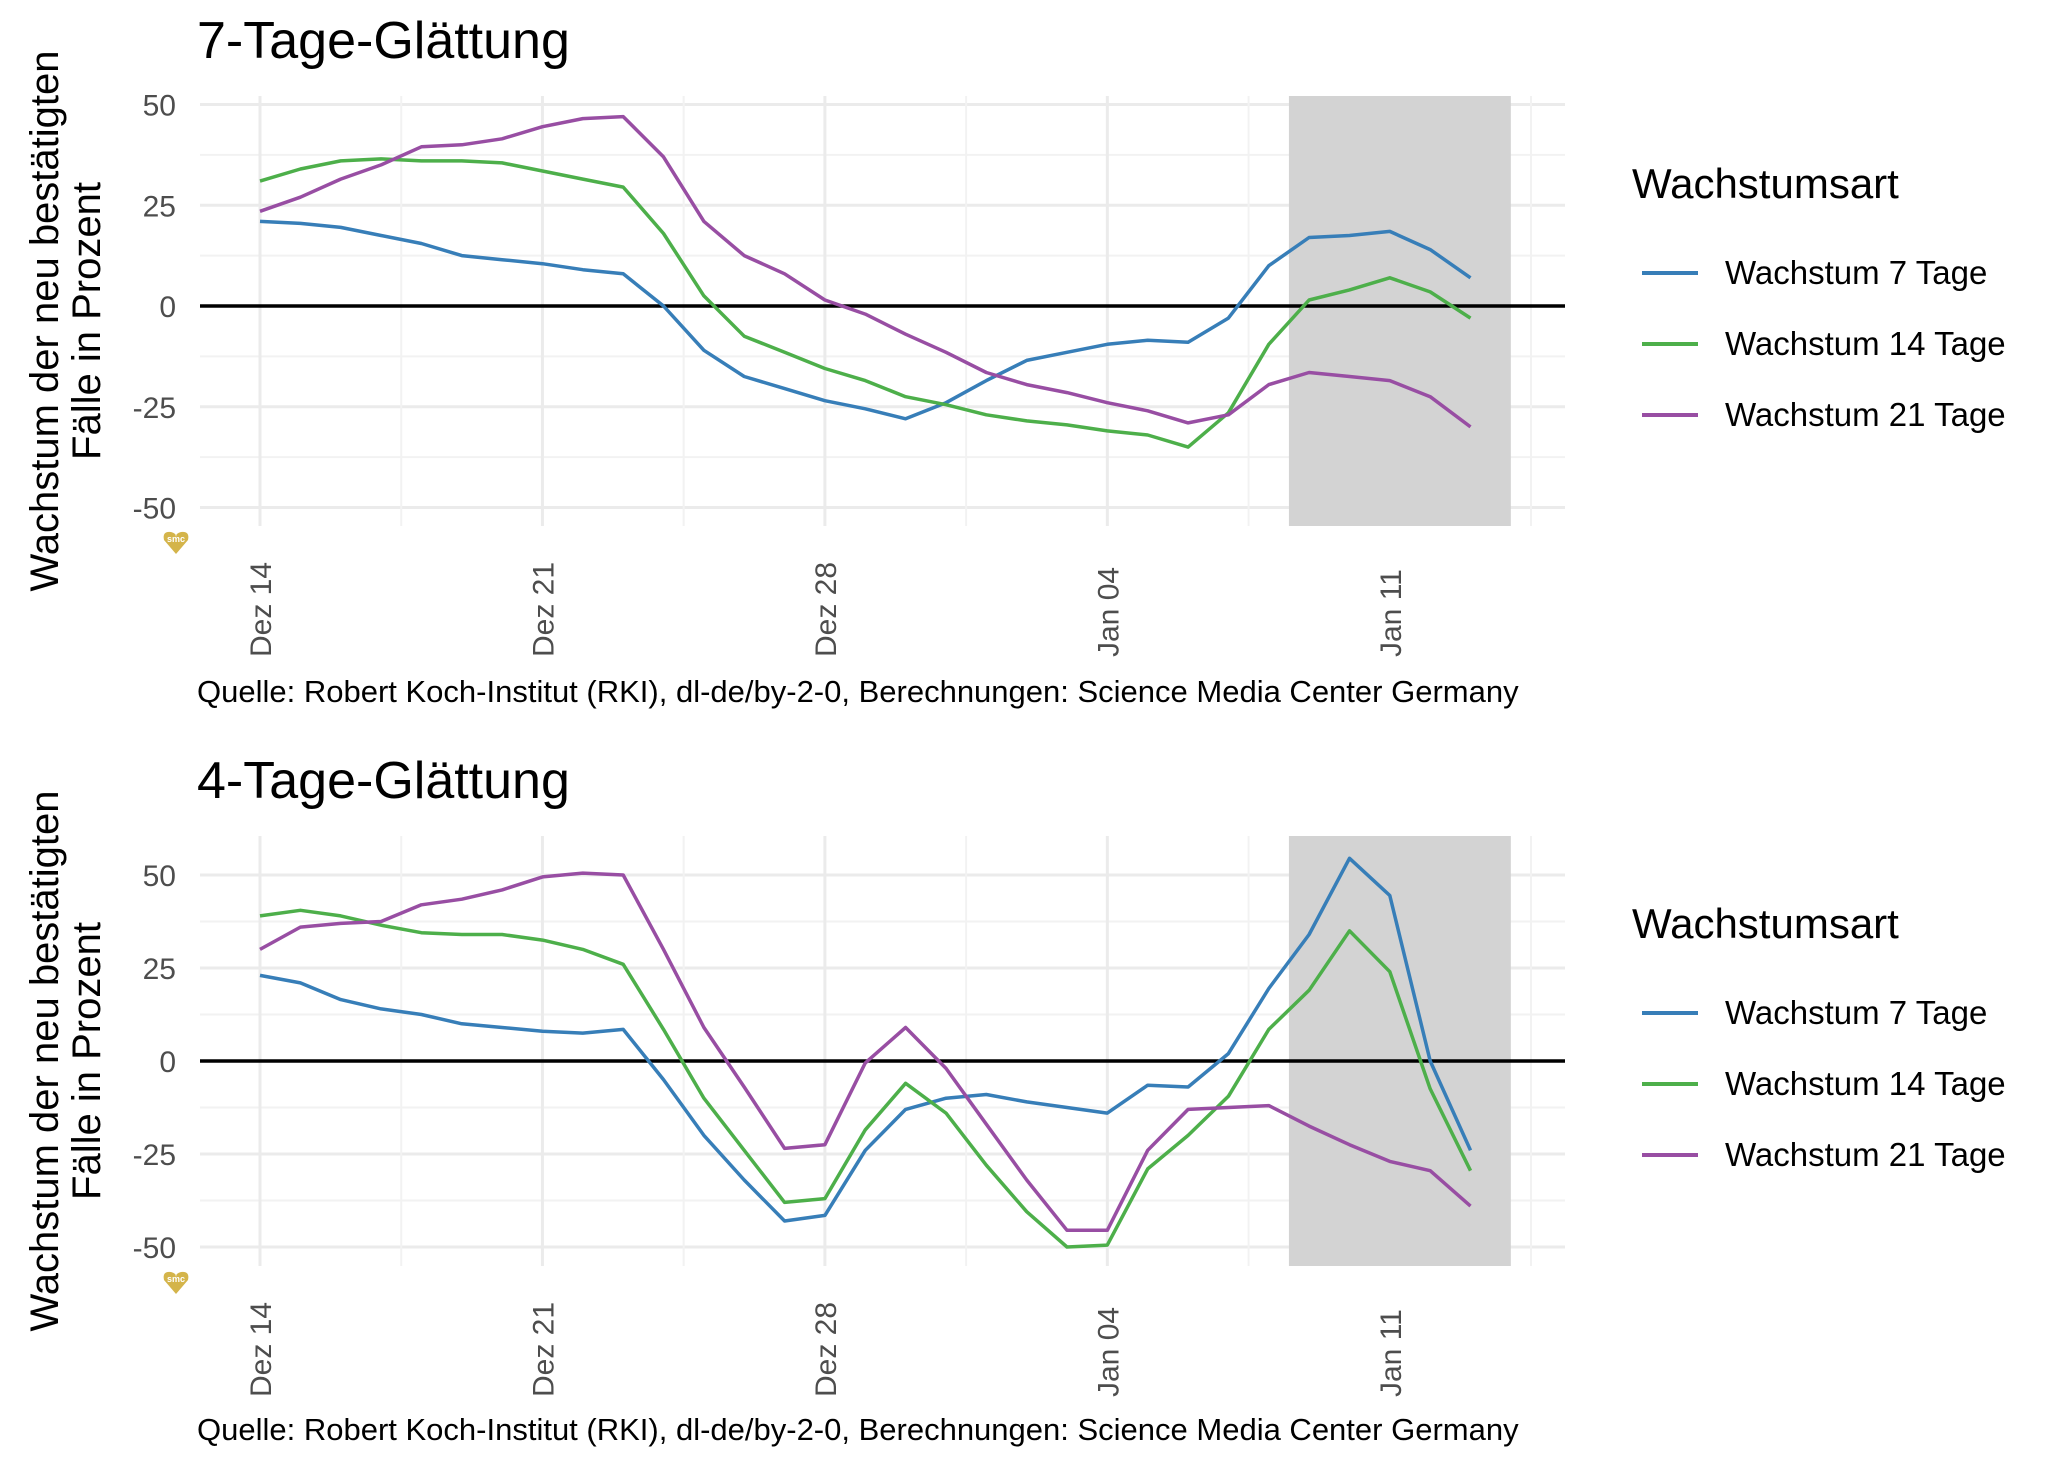  Describe the element at coordinates (383, 41) in the screenshot. I see `chart-title: 7-Tage-Glättung` at that location.